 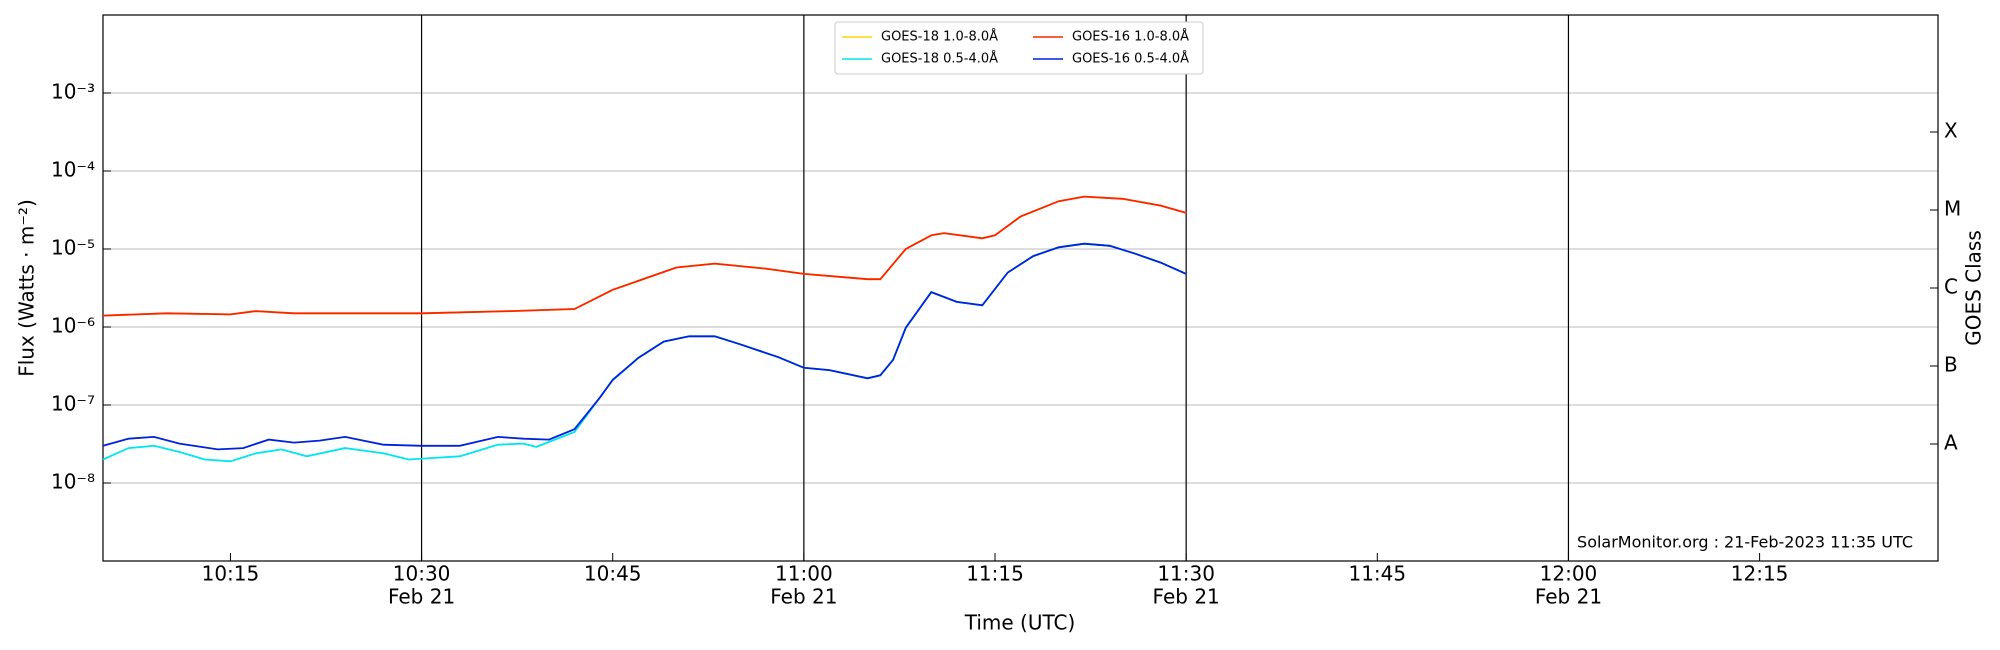 What do you see at coordinates (73, 92) in the screenshot?
I see `y-tick-label: 10⁻³` at bounding box center [73, 92].